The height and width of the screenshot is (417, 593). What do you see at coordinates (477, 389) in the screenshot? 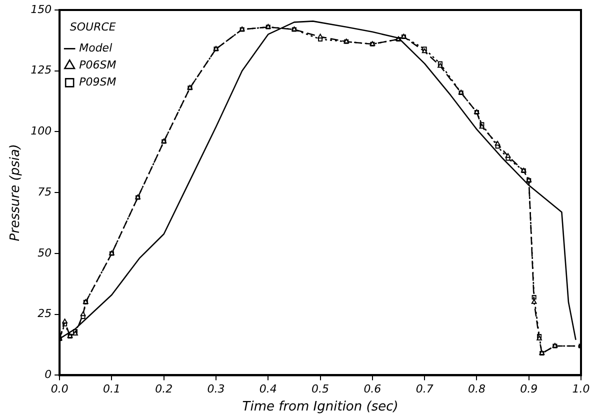
I see `x-tick-label: 0.8` at bounding box center [477, 389].